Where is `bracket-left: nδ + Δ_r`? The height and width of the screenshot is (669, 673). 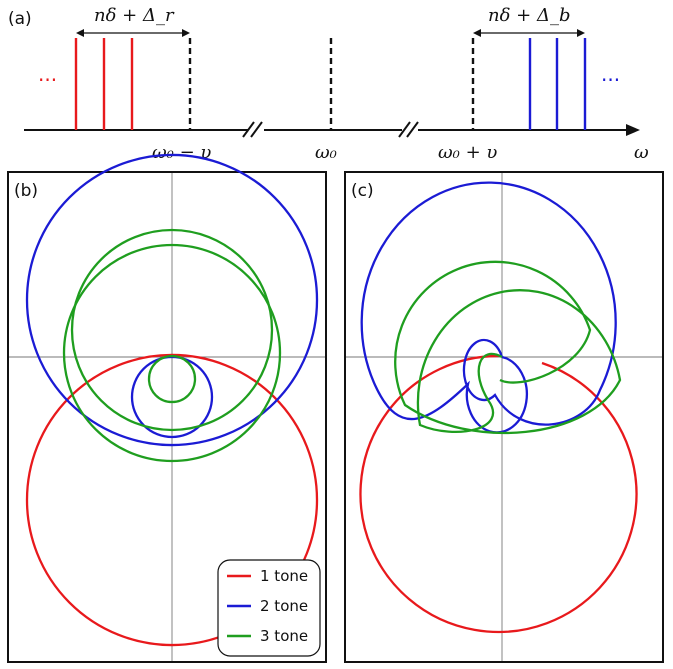
bracket-left: nδ + Δ_r is located at coordinates (133, 21).